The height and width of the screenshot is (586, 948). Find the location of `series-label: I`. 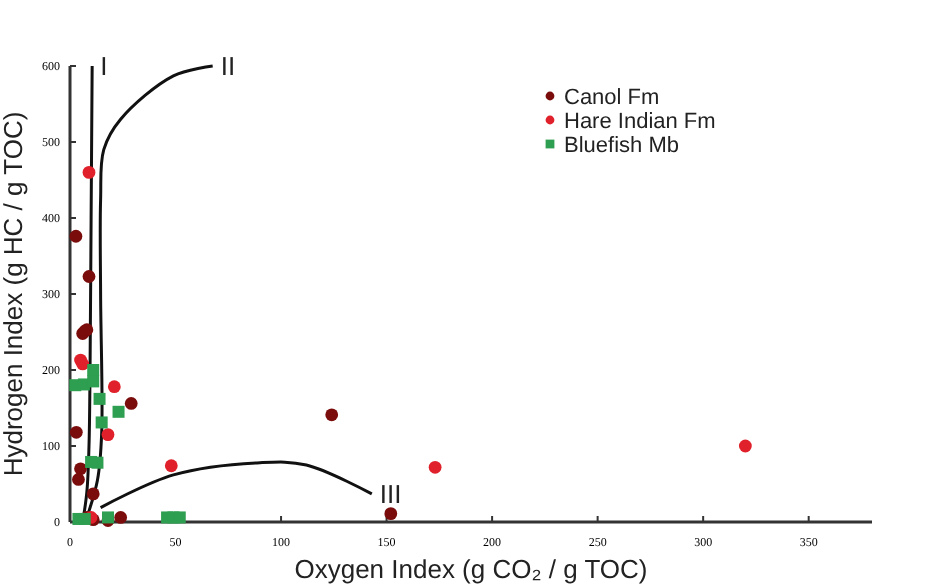

series-label: I is located at coordinates (104, 66).